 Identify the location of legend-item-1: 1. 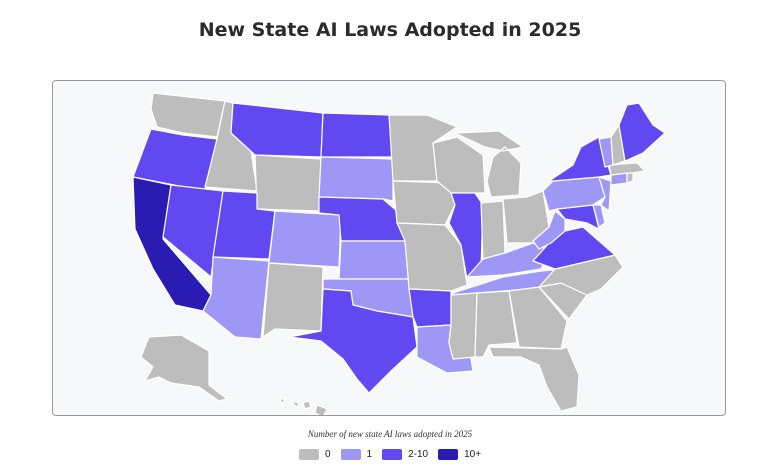
(356, 454).